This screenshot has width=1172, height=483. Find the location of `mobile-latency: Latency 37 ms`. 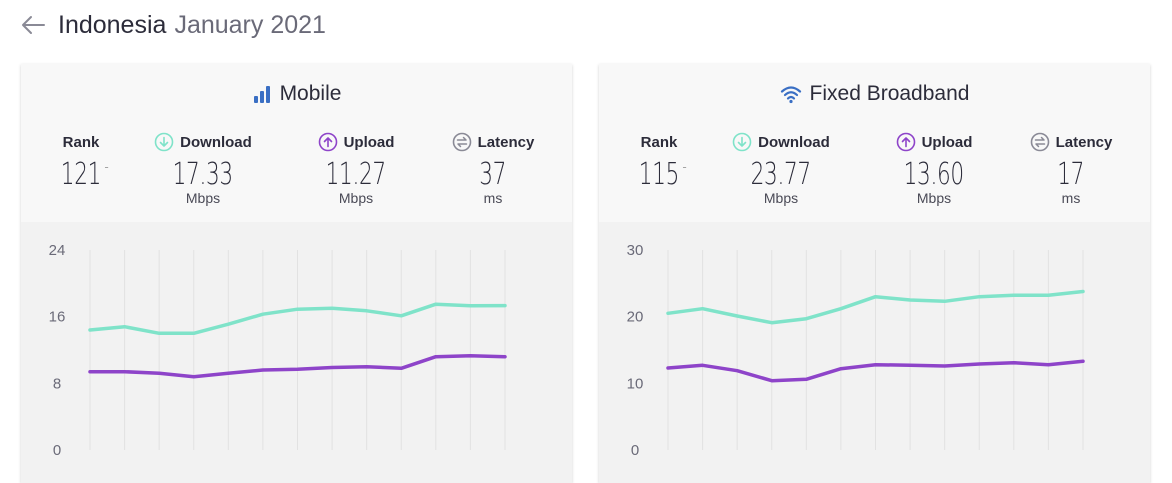

mobile-latency: Latency 37 ms is located at coordinates (493, 169).